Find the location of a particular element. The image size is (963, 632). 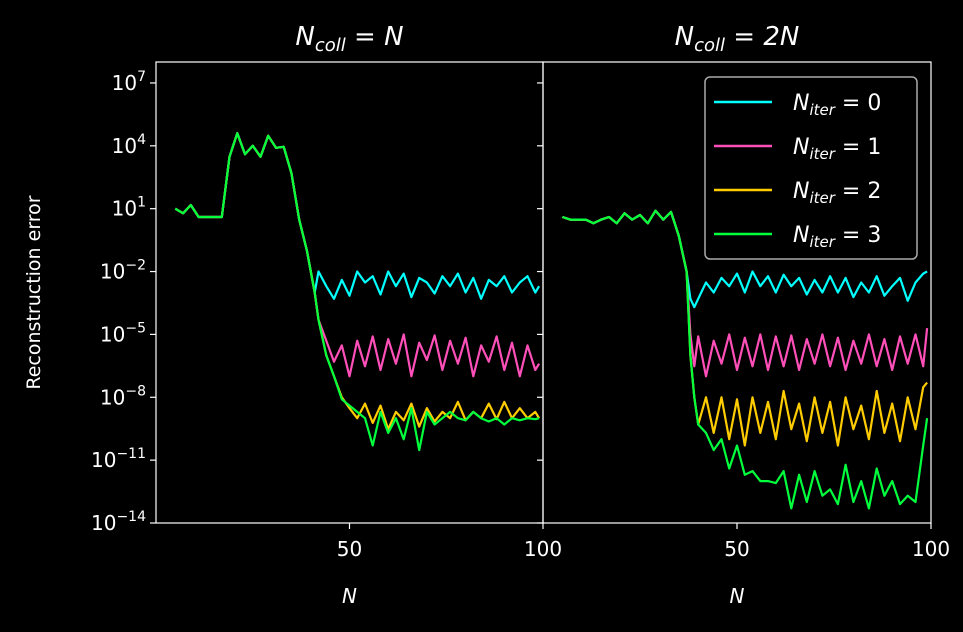

legend: Niter = 0 Niter = 1 Niter = 2 Niter = 3 is located at coordinates (811, 168).